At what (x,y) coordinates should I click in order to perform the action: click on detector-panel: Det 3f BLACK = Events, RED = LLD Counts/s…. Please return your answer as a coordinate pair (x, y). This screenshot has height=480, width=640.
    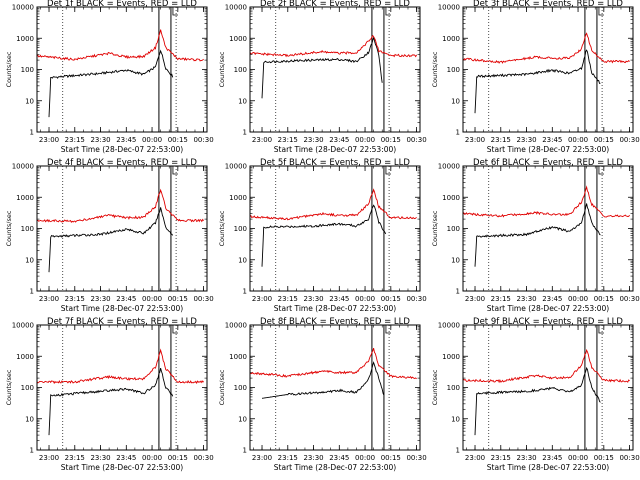
    Looking at the image, I should click on (535, 77).